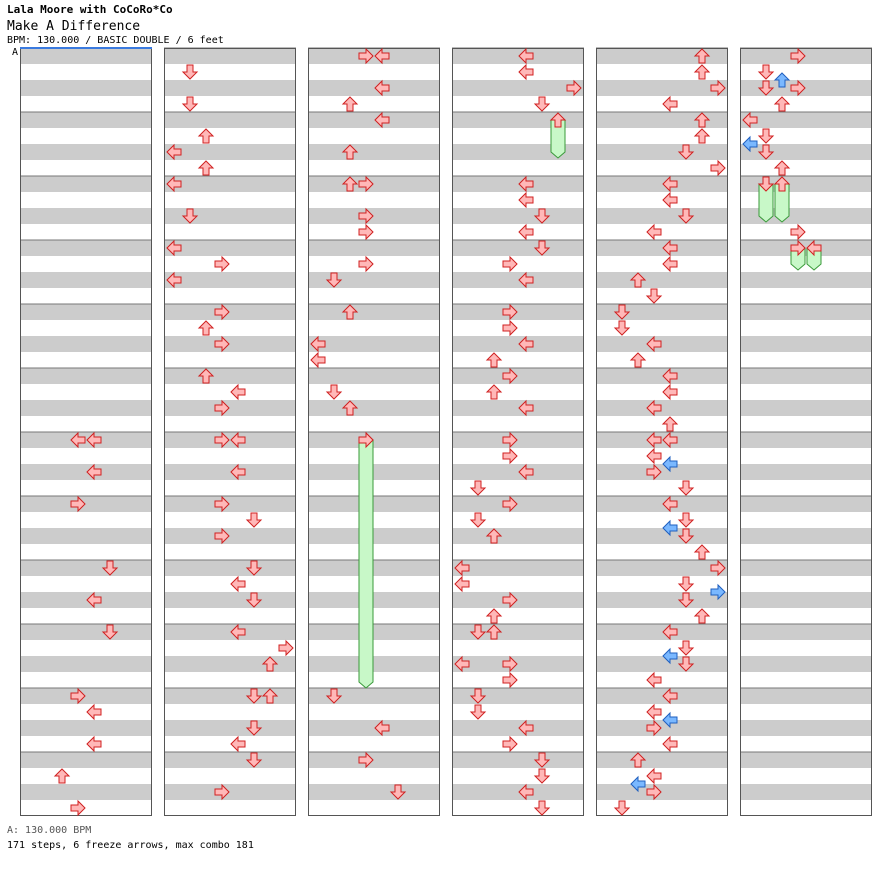  Describe the element at coordinates (670, 464) in the screenshot. I see `arrow-blue-left` at that location.